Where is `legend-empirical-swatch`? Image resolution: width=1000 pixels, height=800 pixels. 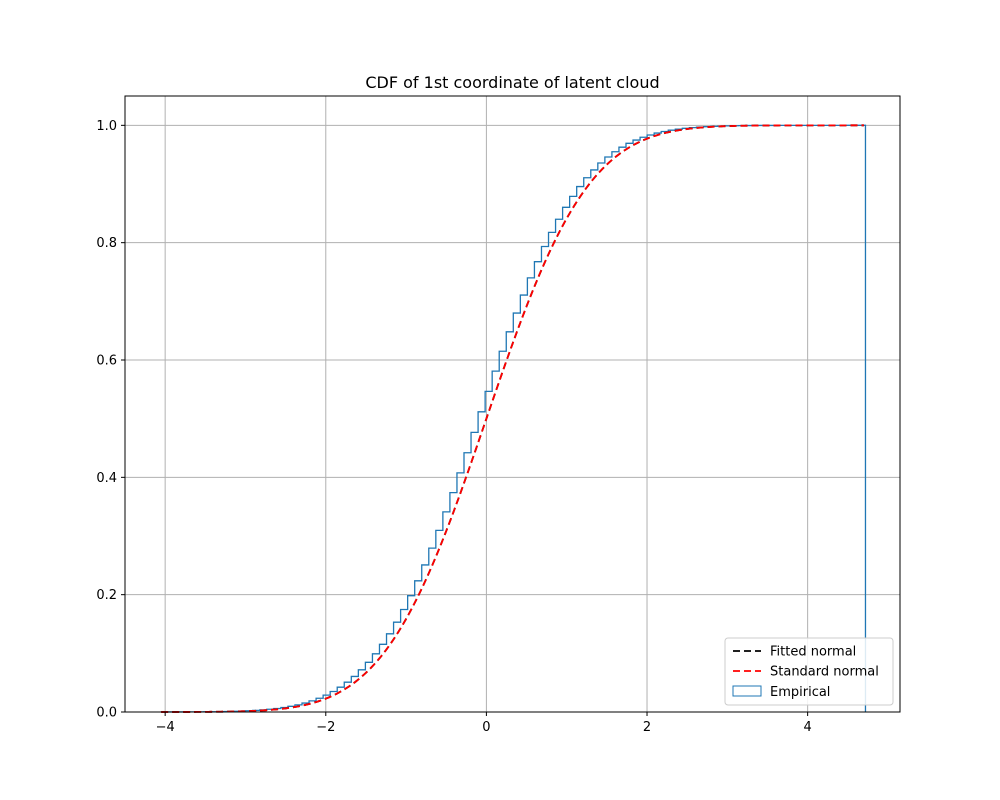
legend-empirical-swatch is located at coordinates (747, 691).